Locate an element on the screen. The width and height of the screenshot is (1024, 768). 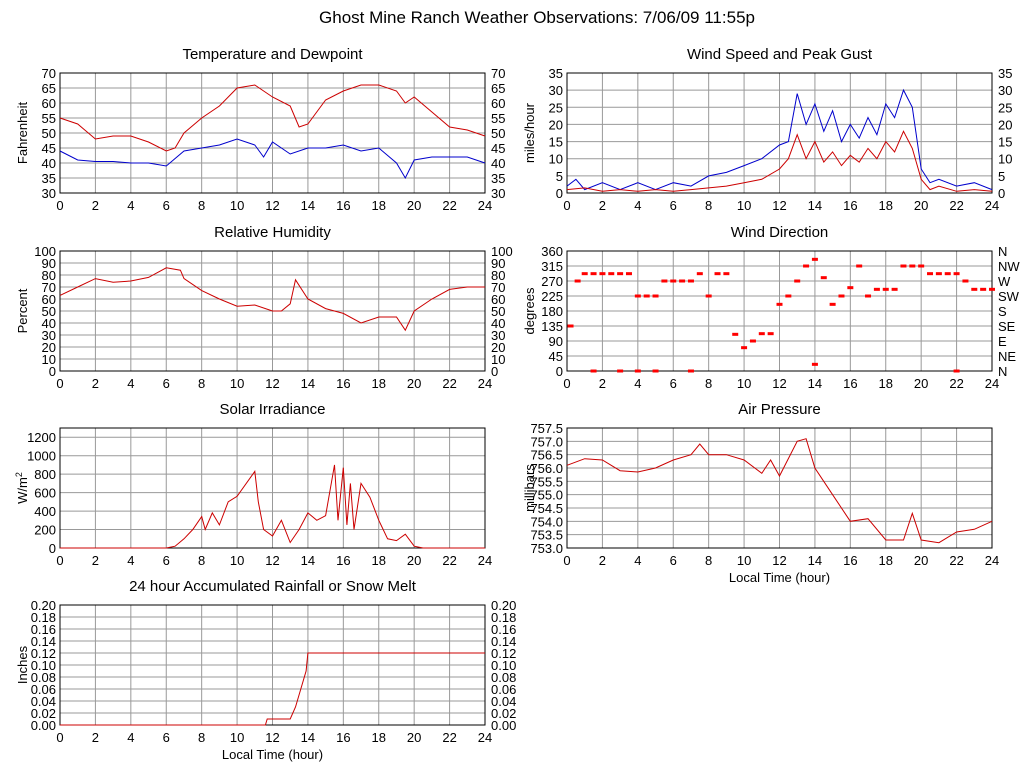
wdir-xtick-label: 8 is located at coordinates (708, 383).